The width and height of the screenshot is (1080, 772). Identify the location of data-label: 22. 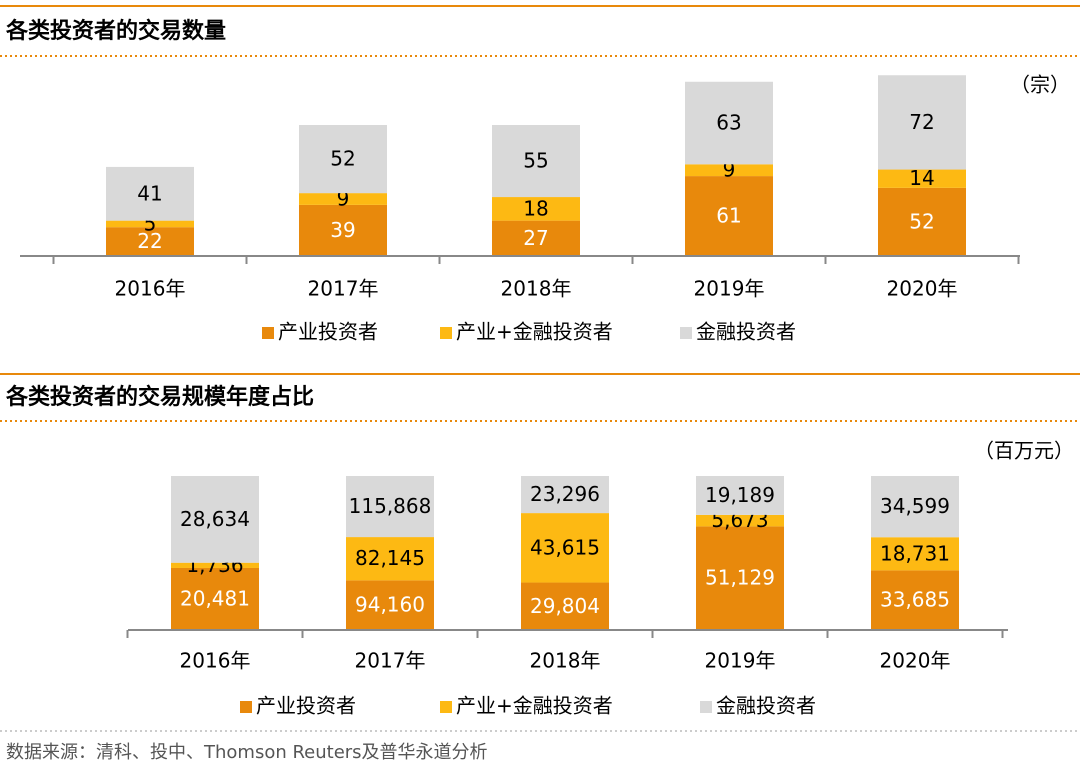
(149, 241).